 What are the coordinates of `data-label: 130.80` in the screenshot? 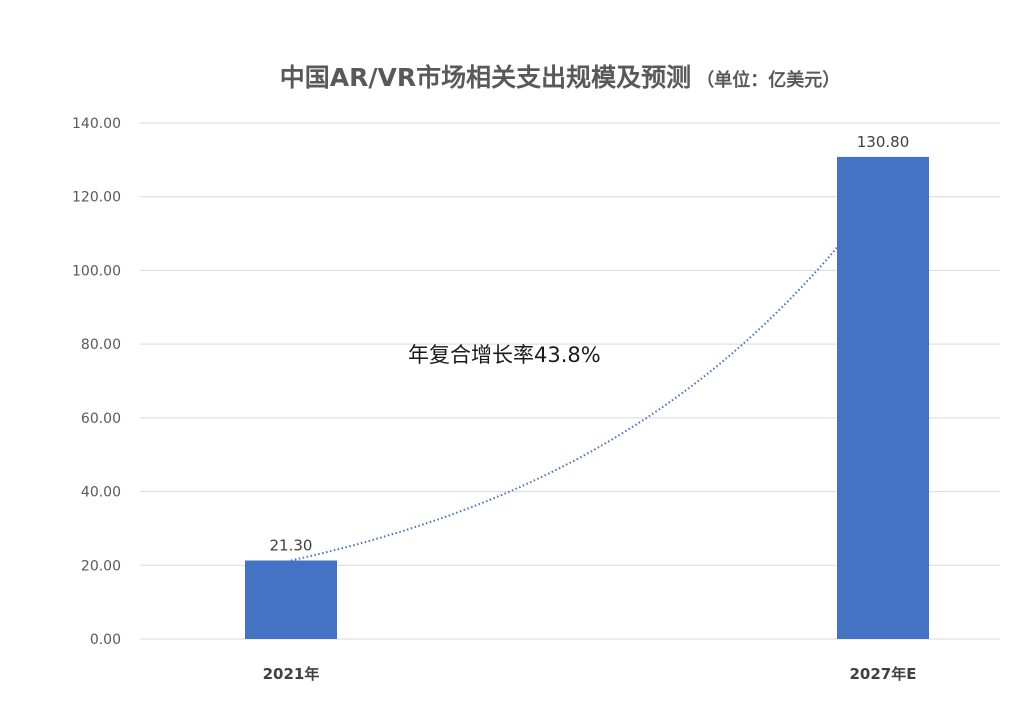 It's located at (883, 142).